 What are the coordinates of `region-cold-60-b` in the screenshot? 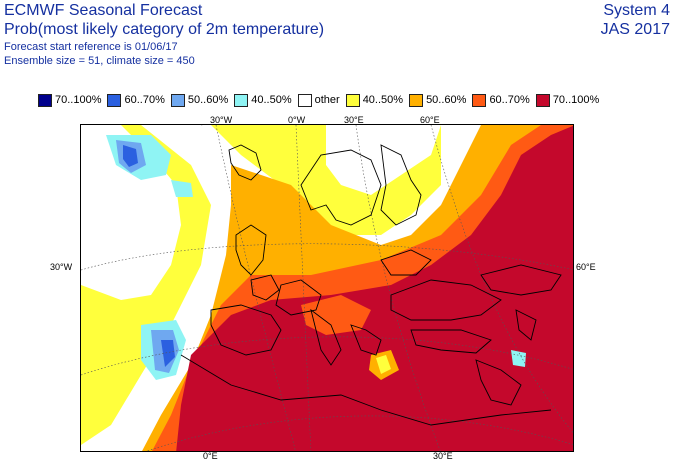 It's located at (168, 353).